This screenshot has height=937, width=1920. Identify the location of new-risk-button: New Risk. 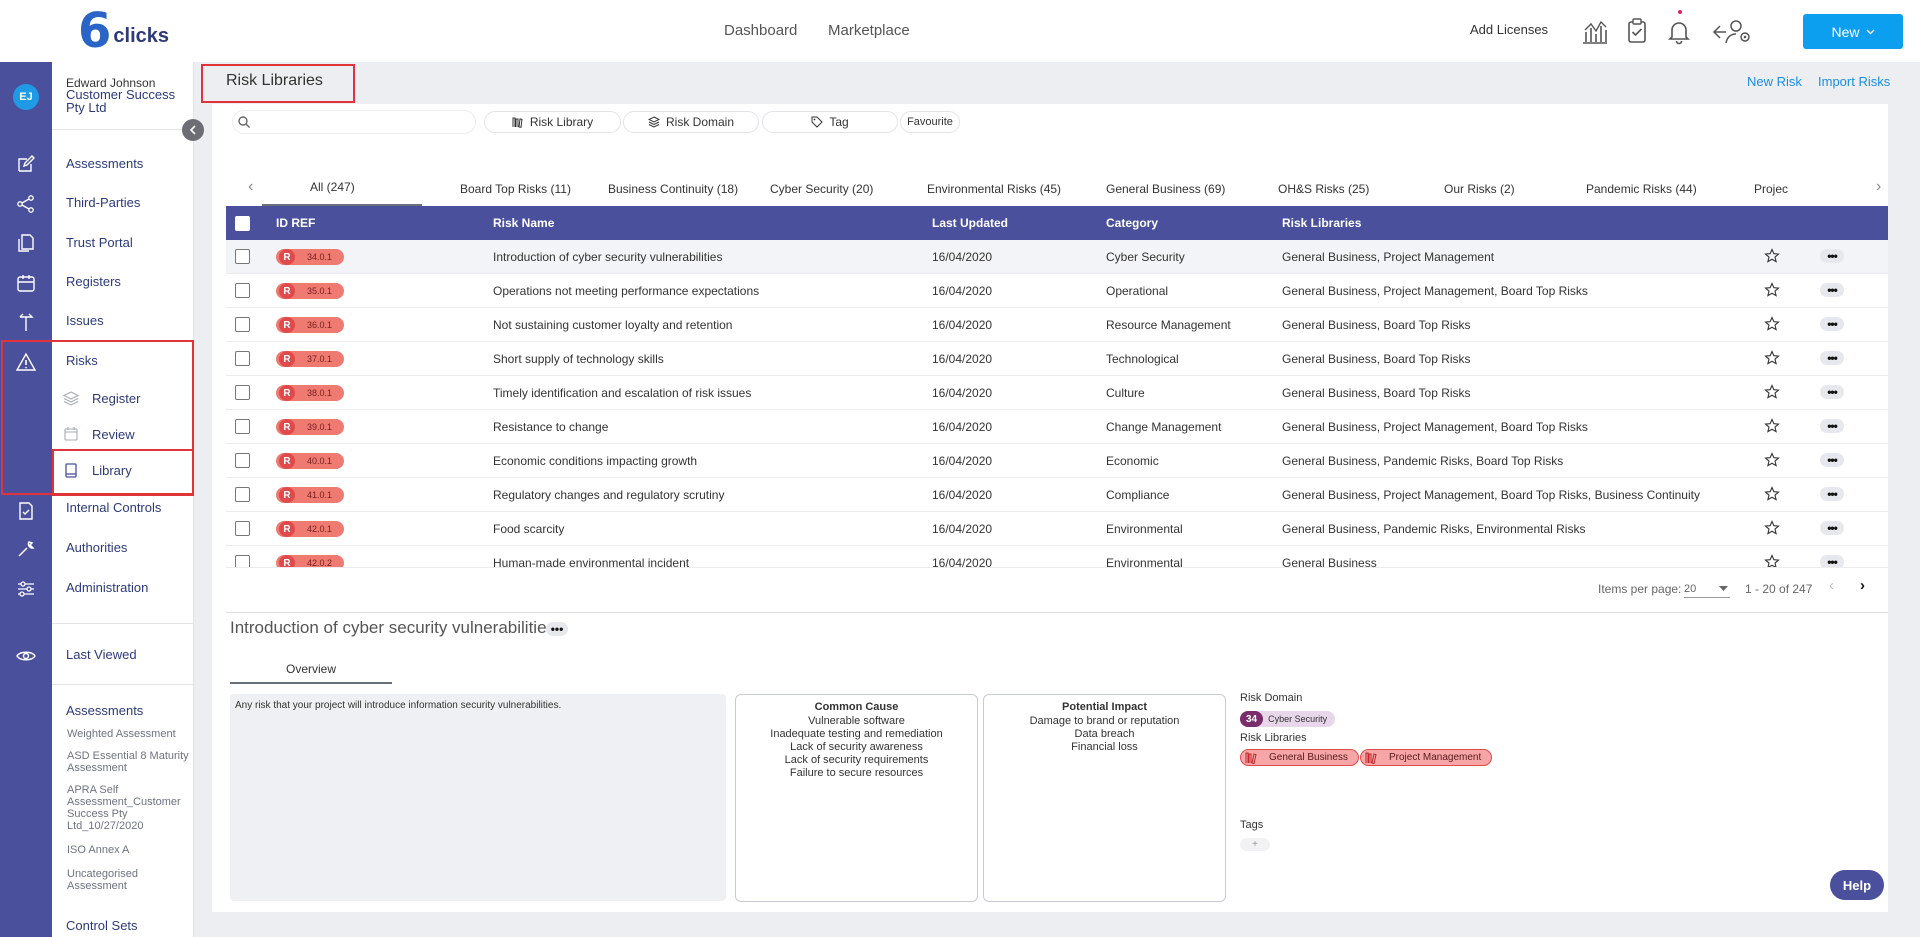
(1774, 81).